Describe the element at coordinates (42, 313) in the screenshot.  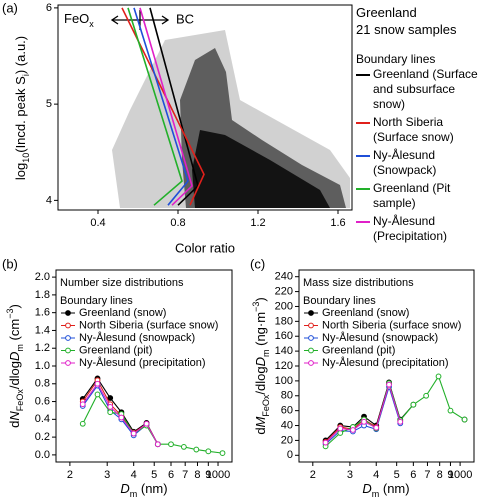
I see `y-tick-label: 1.6` at that location.